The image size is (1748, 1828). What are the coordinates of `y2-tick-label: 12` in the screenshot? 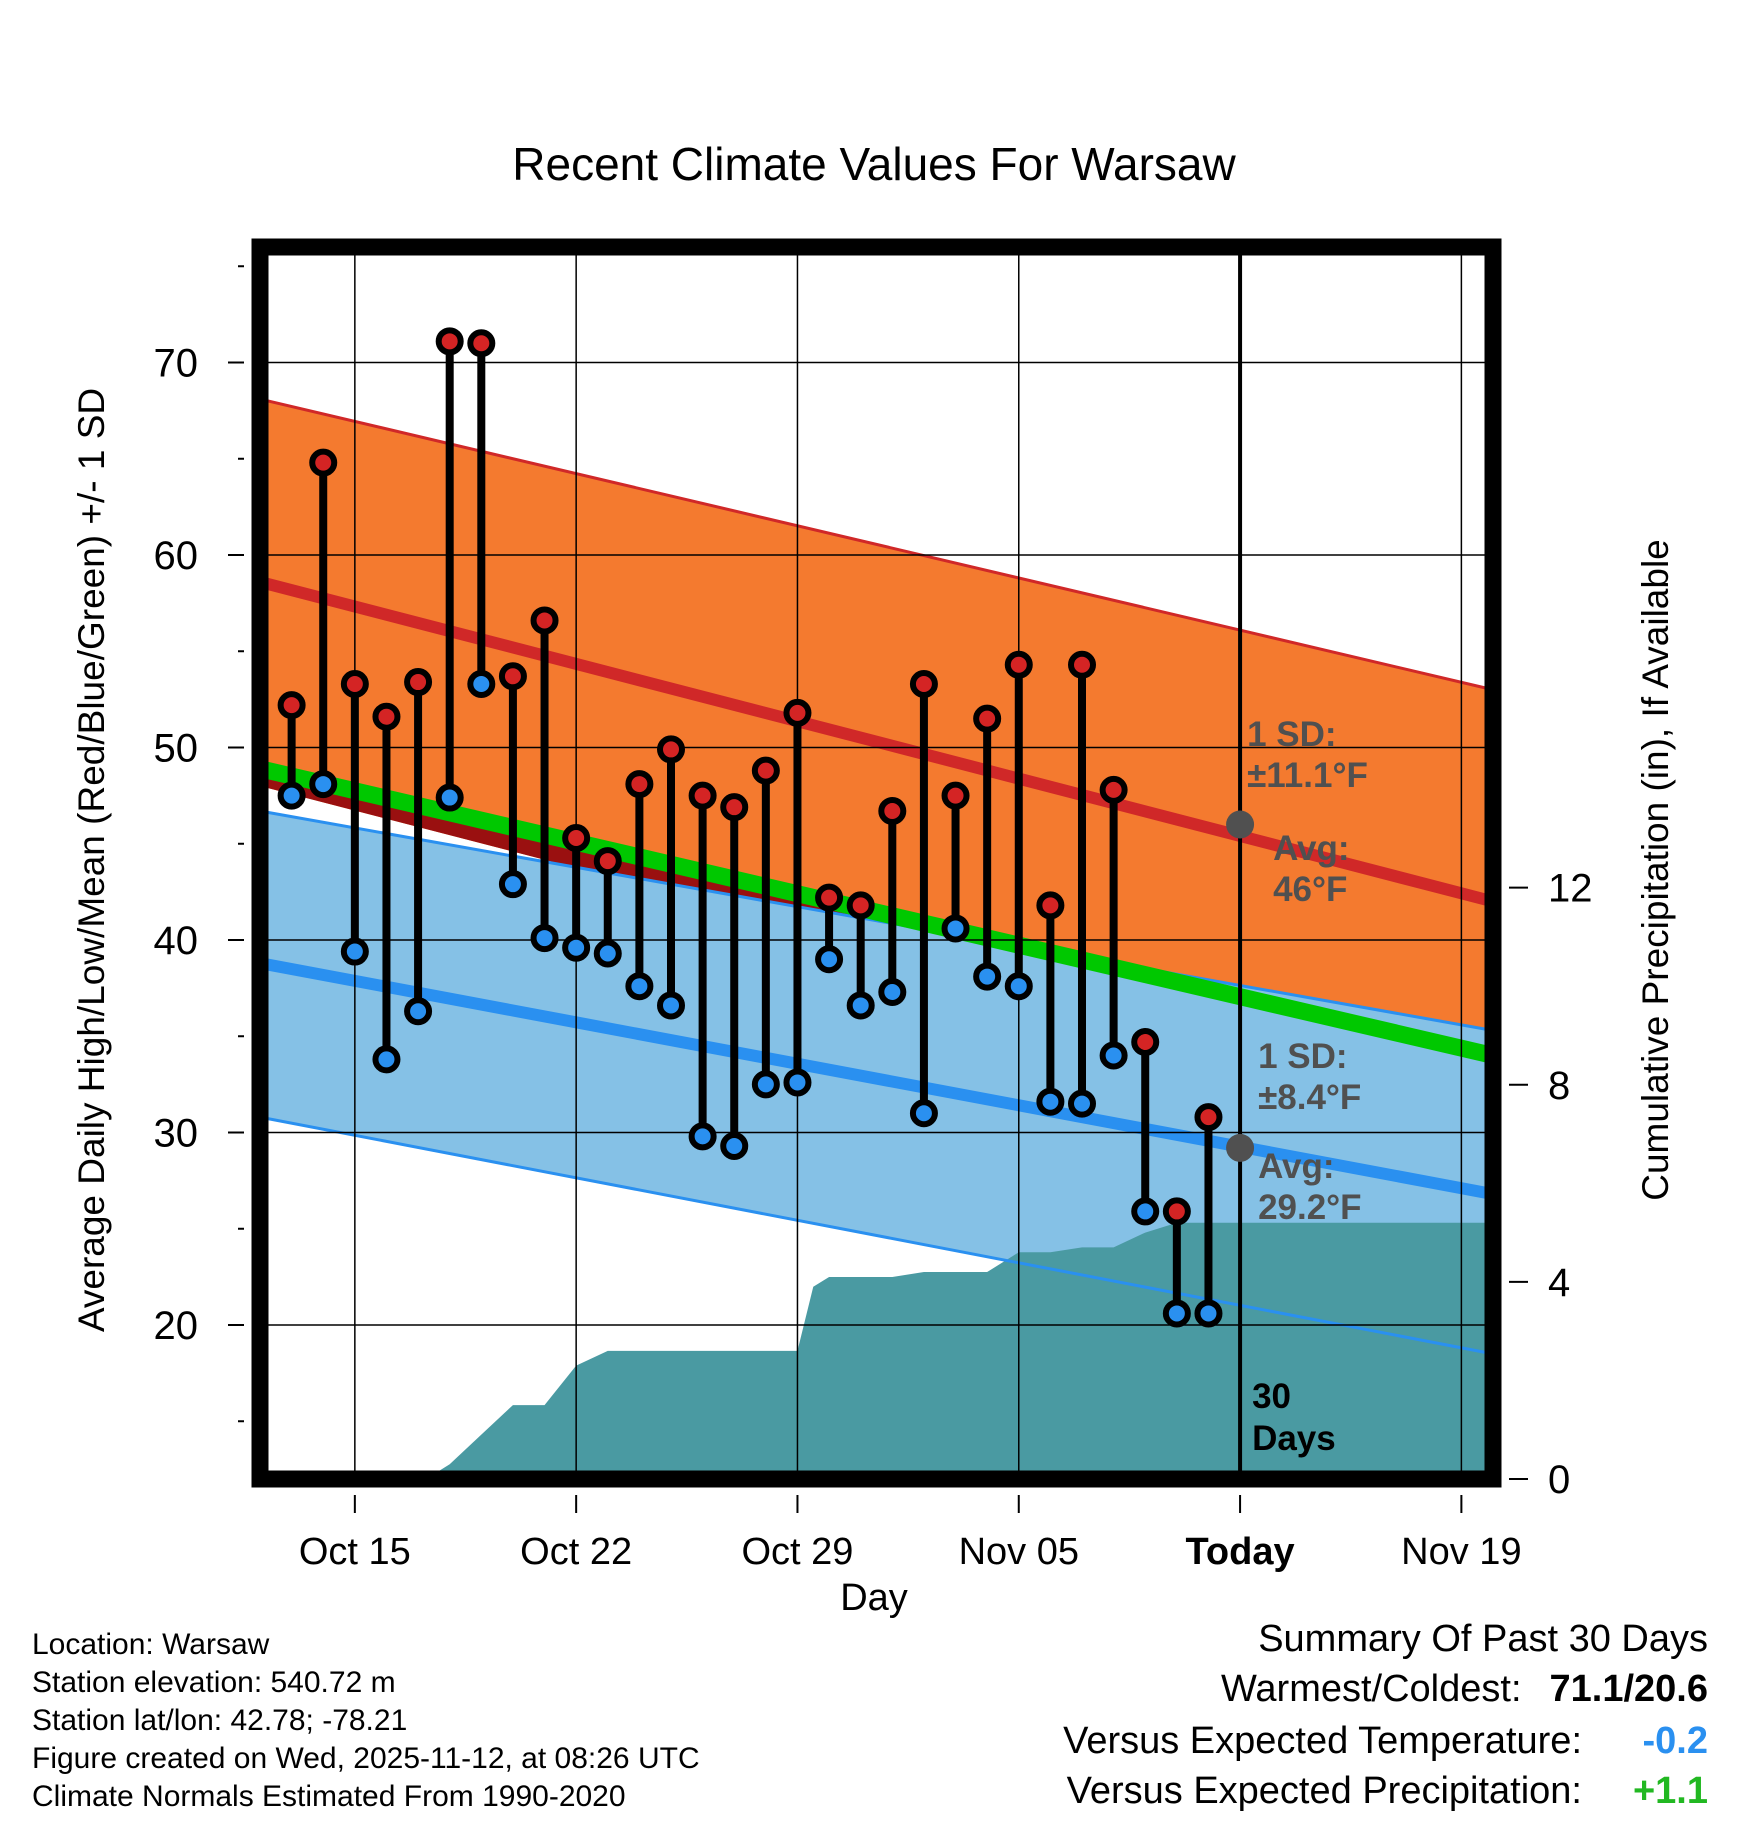 It's located at (1570, 889).